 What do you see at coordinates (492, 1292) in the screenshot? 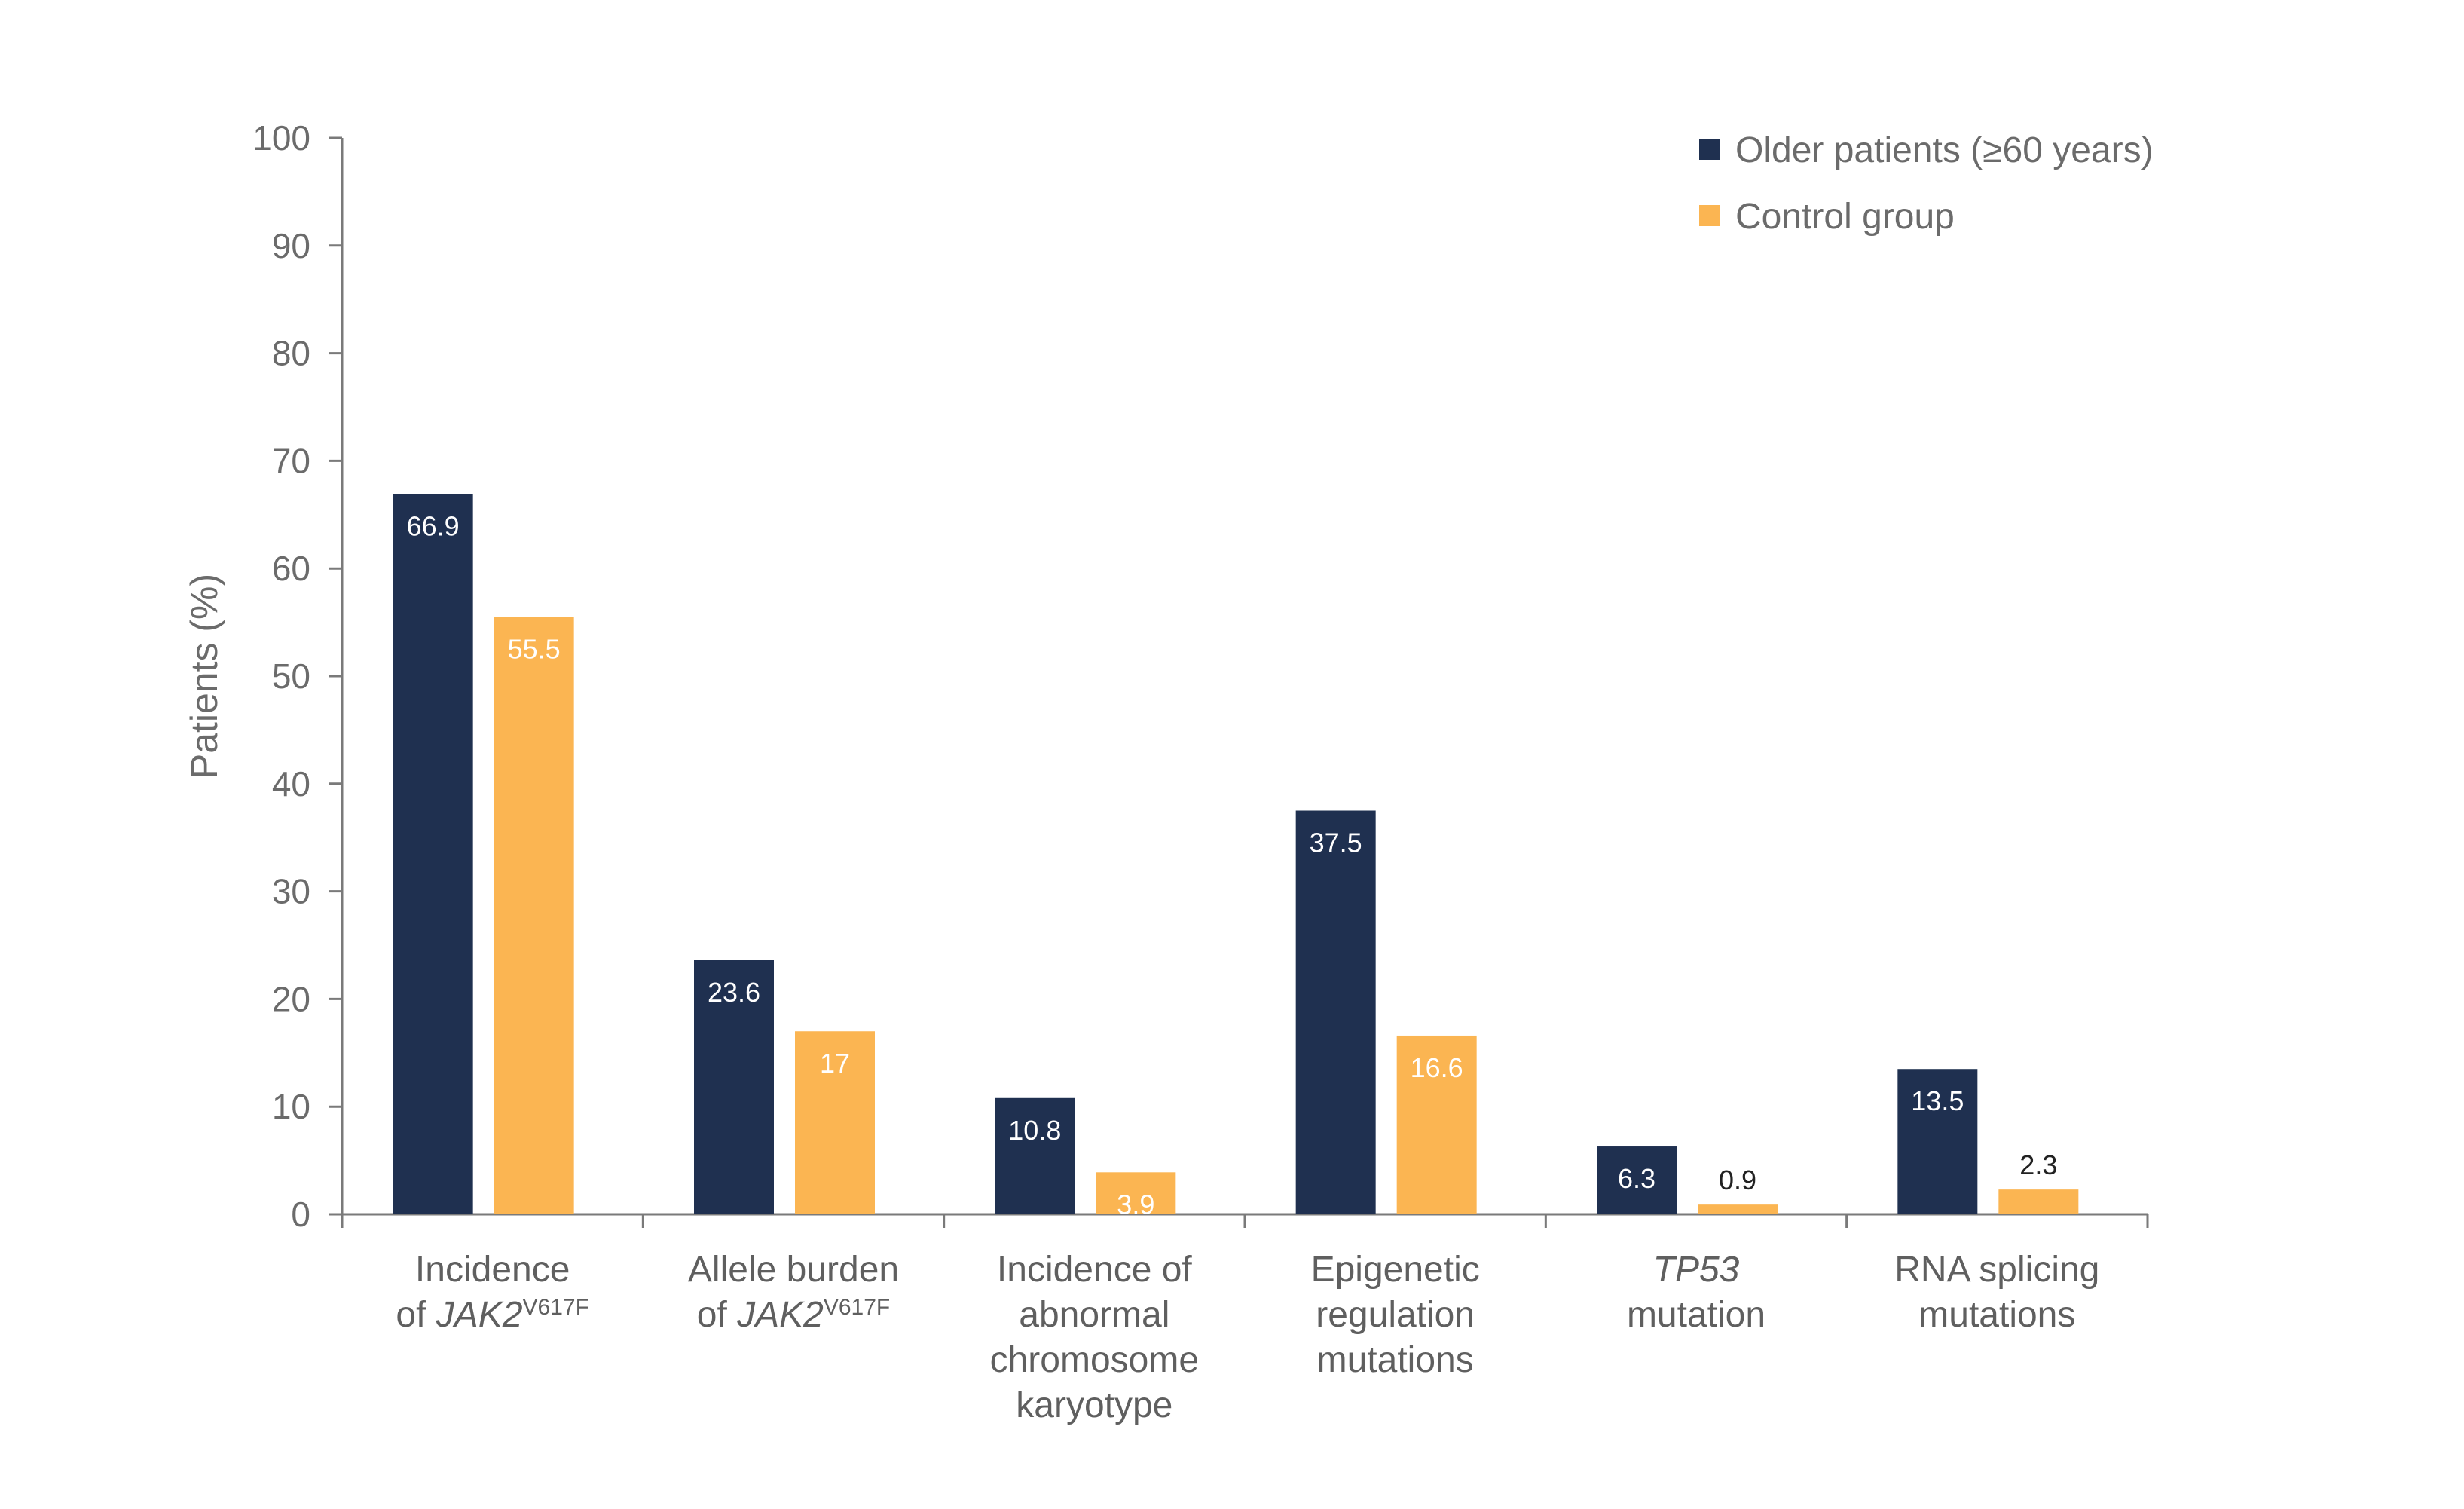
I see `category-label: Incidence of JAK2V617F` at bounding box center [492, 1292].